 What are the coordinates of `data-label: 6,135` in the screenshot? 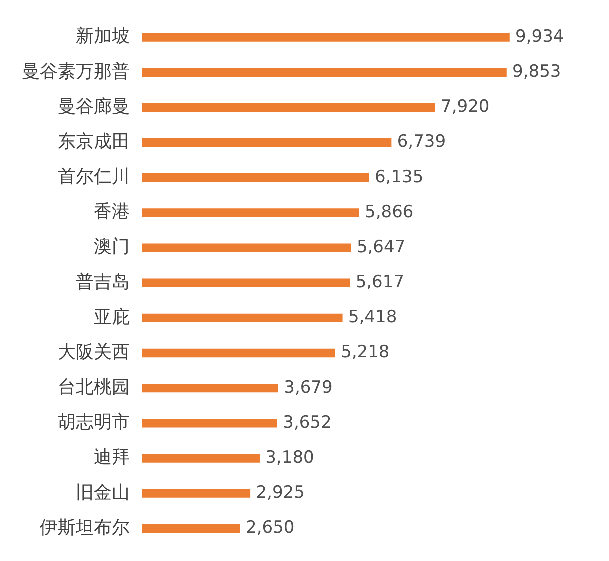 It's located at (399, 177).